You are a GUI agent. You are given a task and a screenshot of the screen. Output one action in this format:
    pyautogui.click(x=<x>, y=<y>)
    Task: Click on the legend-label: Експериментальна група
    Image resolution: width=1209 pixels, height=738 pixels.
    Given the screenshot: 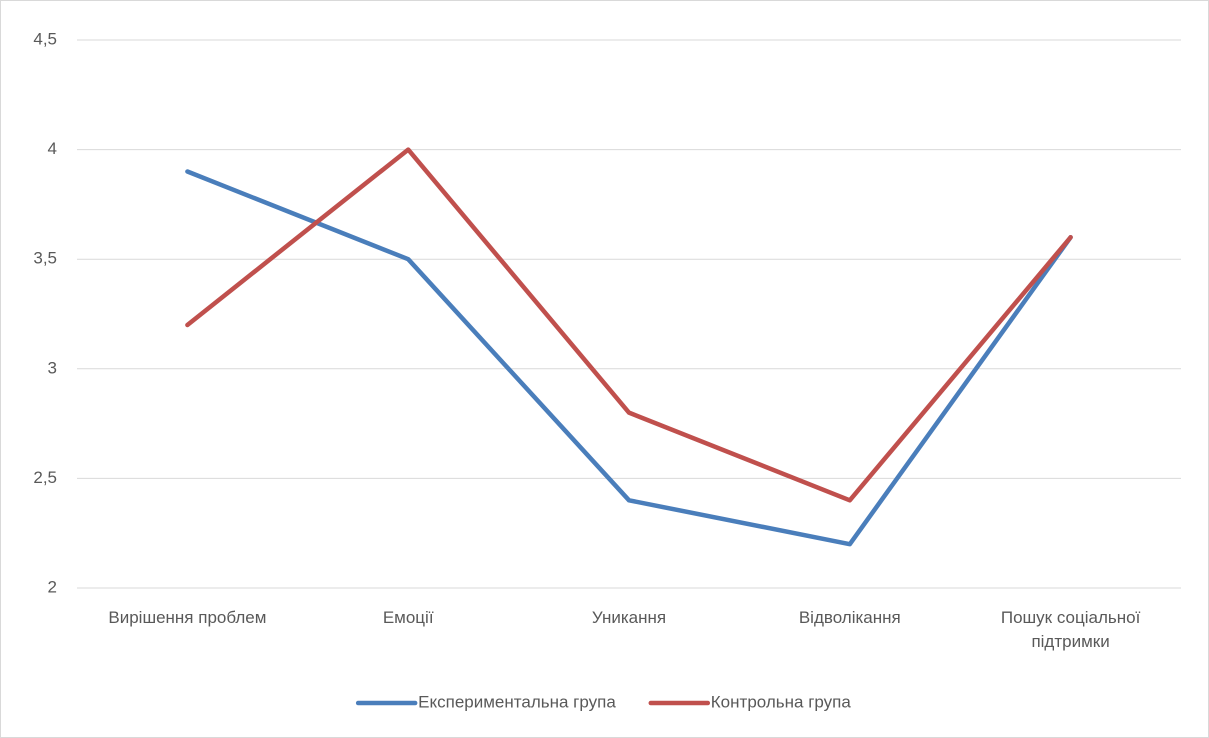 What is the action you would take?
    pyautogui.click(x=517, y=701)
    